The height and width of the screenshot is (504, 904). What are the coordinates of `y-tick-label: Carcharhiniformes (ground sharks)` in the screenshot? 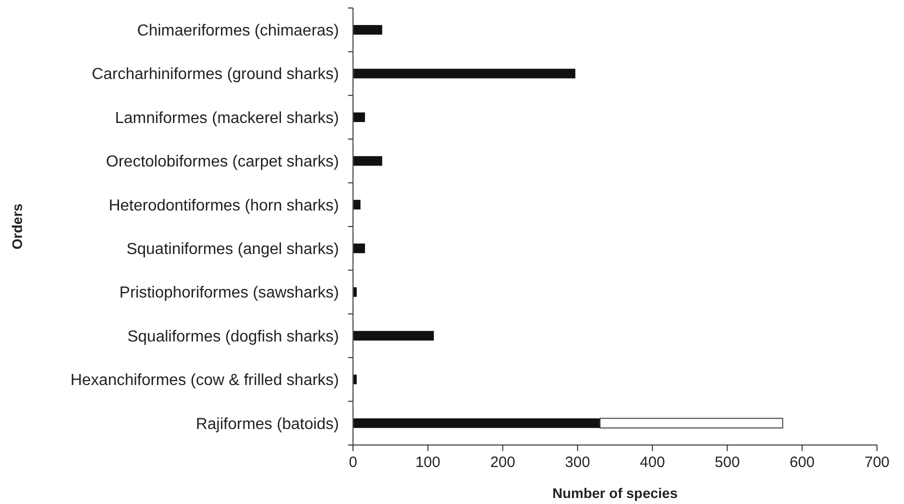 It's located at (215, 75).